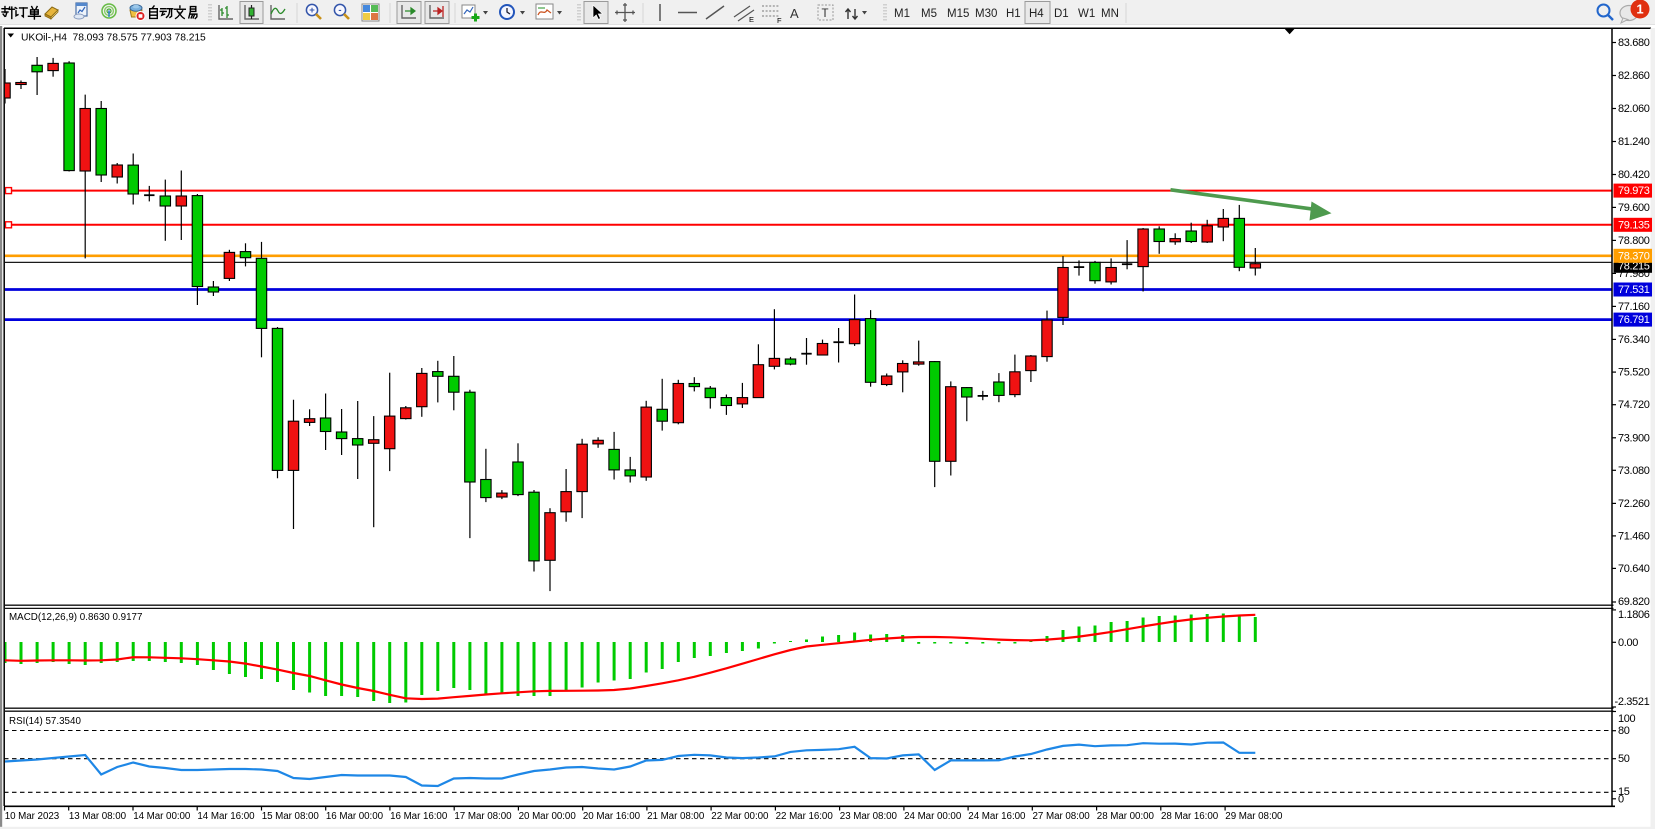 The image size is (1655, 829). I want to click on svg-text: M5, so click(929, 14).